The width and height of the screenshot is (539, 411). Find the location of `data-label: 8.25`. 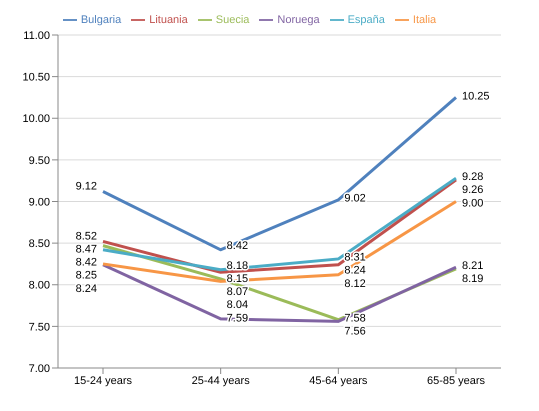

data-label: 8.25 is located at coordinates (86, 276).